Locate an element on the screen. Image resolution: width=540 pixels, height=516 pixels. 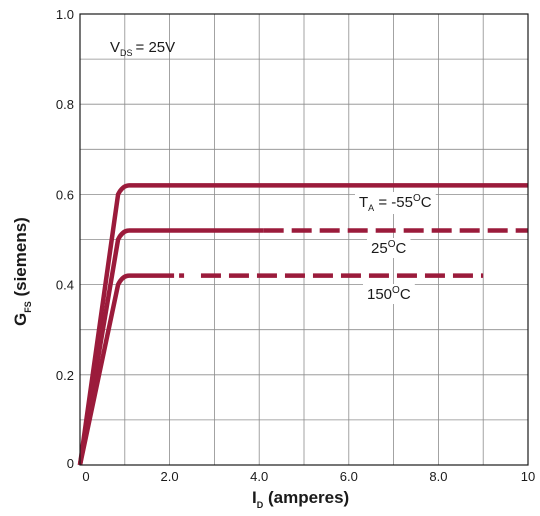
y-axis-title: GFS (siemens) is located at coordinates (22, 271).